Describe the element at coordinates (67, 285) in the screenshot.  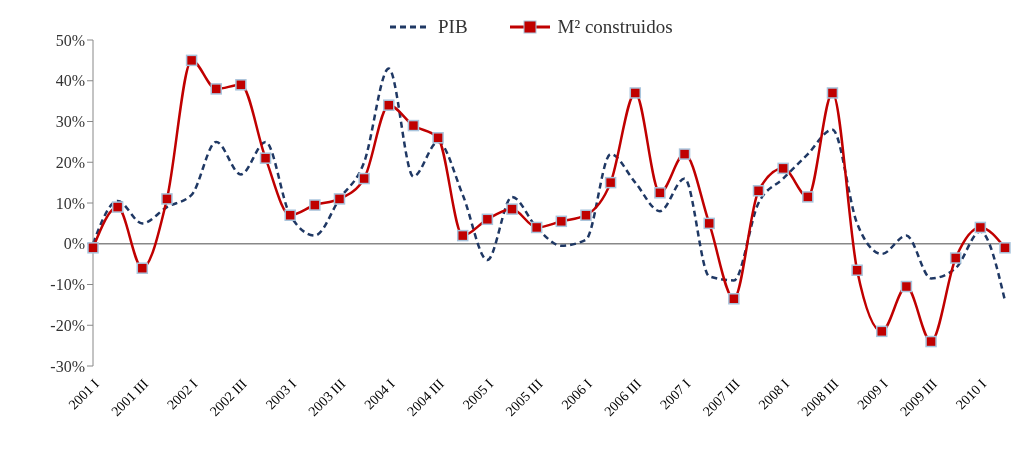
I see `y-tick-label: -10%` at that location.